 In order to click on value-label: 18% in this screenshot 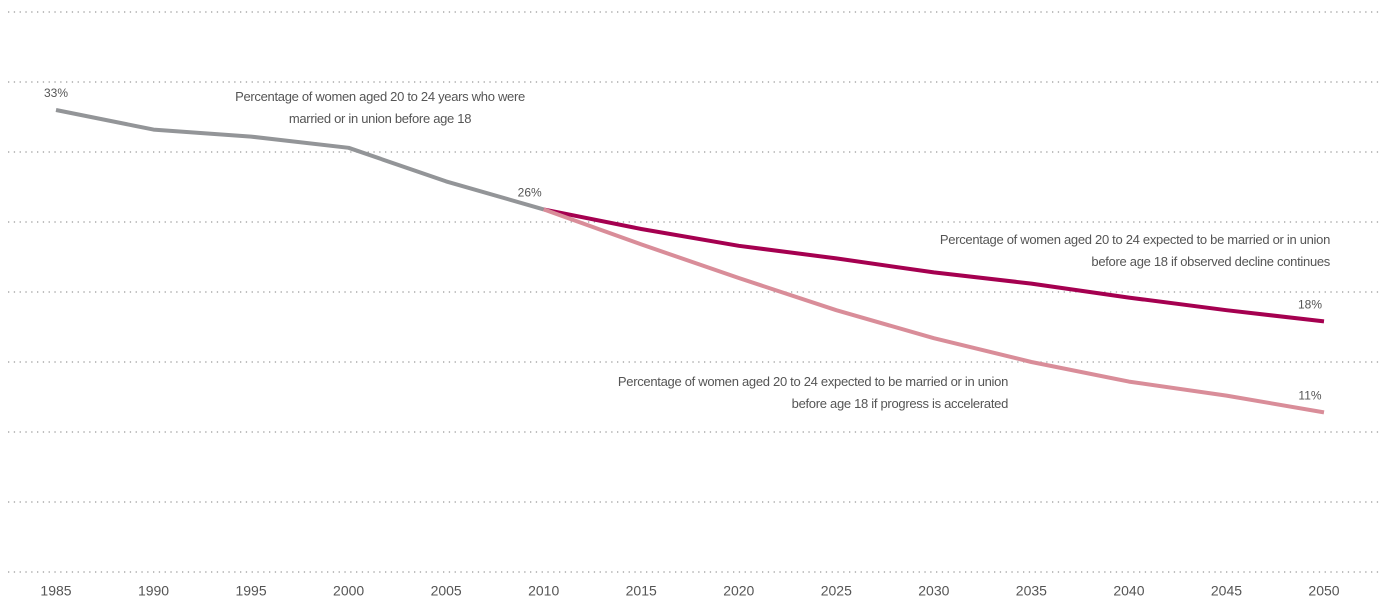, I will do `click(1310, 305)`.